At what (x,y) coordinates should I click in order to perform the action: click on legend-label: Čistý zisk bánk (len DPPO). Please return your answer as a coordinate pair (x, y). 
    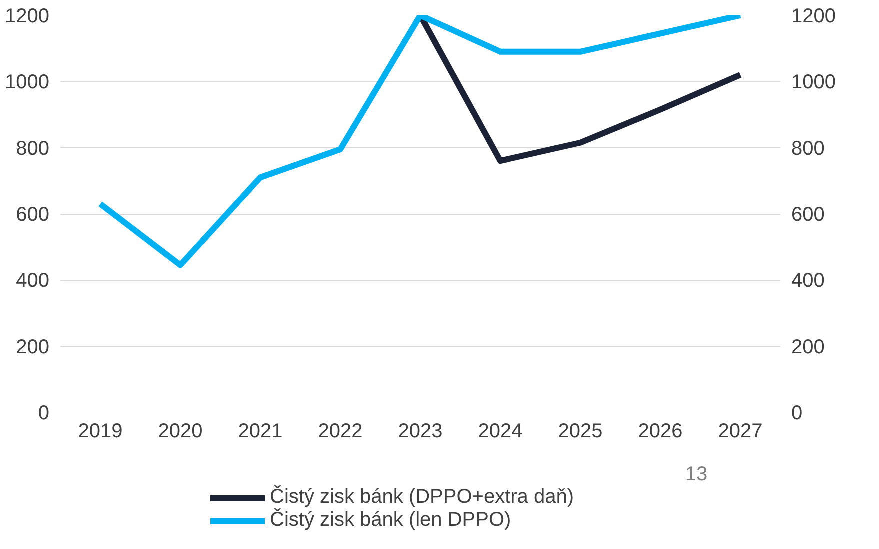
    Looking at the image, I should click on (391, 520).